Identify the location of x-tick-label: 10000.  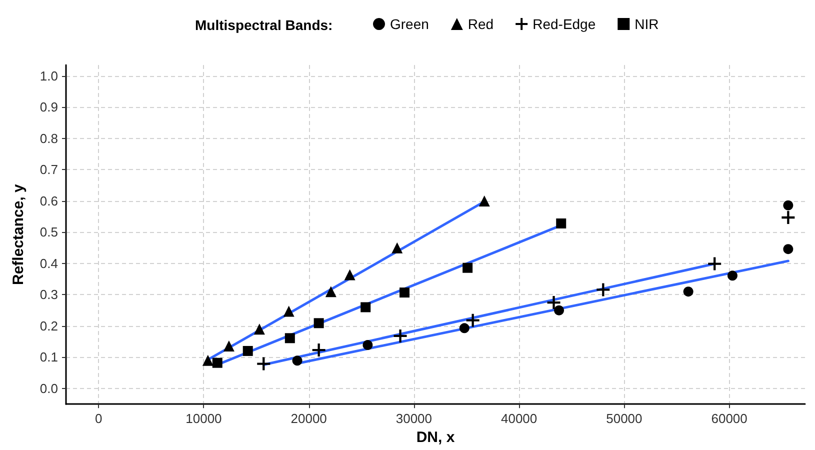
(204, 418).